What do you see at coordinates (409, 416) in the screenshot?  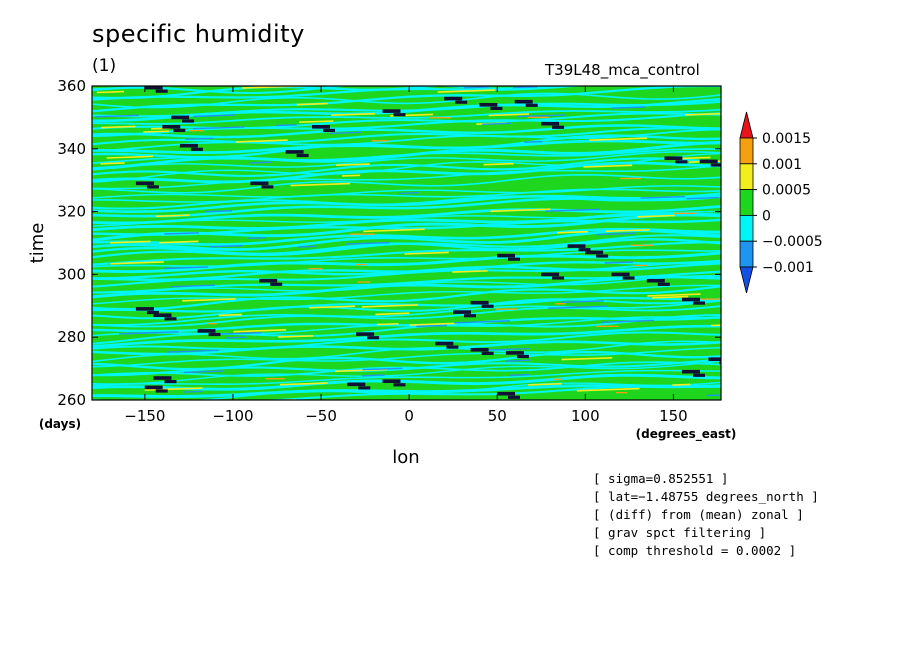 I see `x-tick-label: 0` at bounding box center [409, 416].